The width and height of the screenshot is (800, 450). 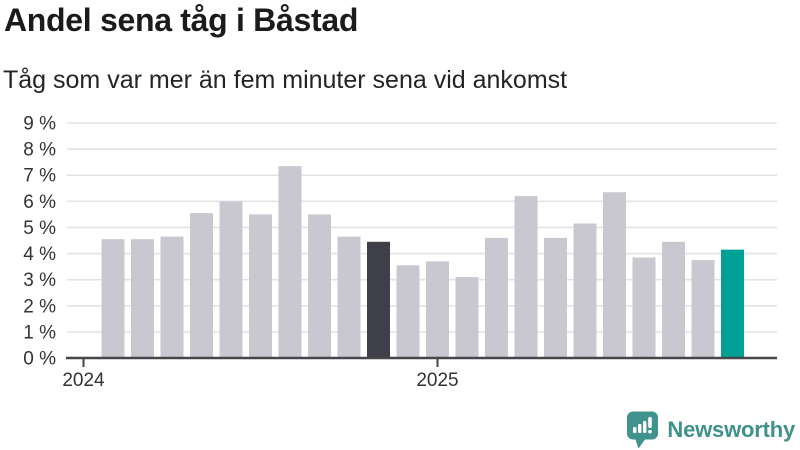 I want to click on newsworthy-logo-text: Newsworthy, so click(x=731, y=429).